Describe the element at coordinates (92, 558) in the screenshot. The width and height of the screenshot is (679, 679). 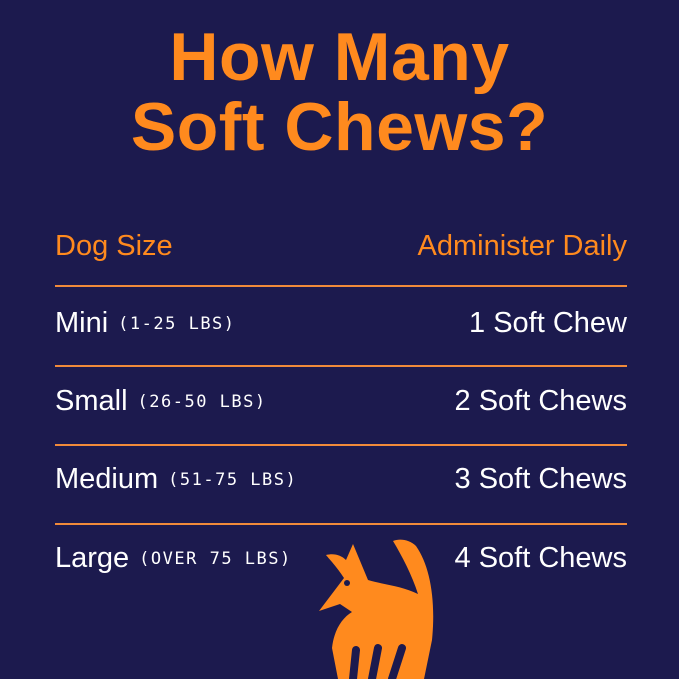
I see `size-label: Large` at that location.